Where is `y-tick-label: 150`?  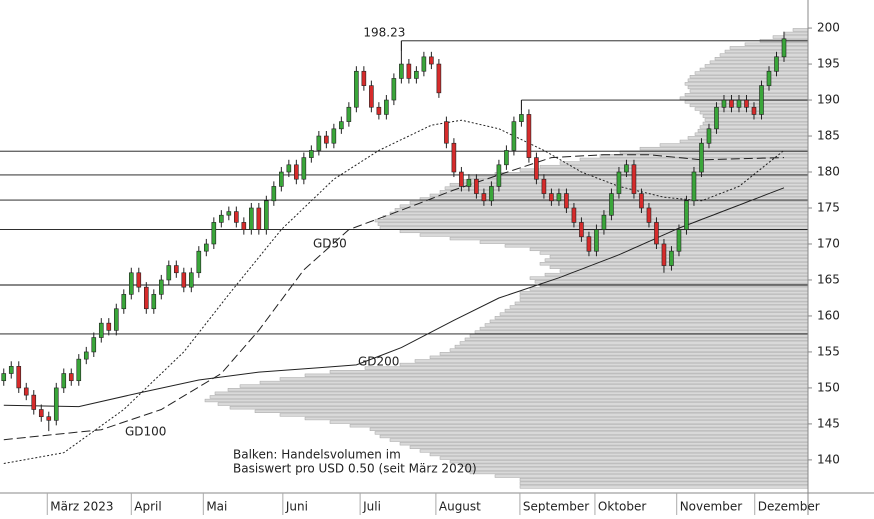
y-tick-label: 150 is located at coordinates (828, 387).